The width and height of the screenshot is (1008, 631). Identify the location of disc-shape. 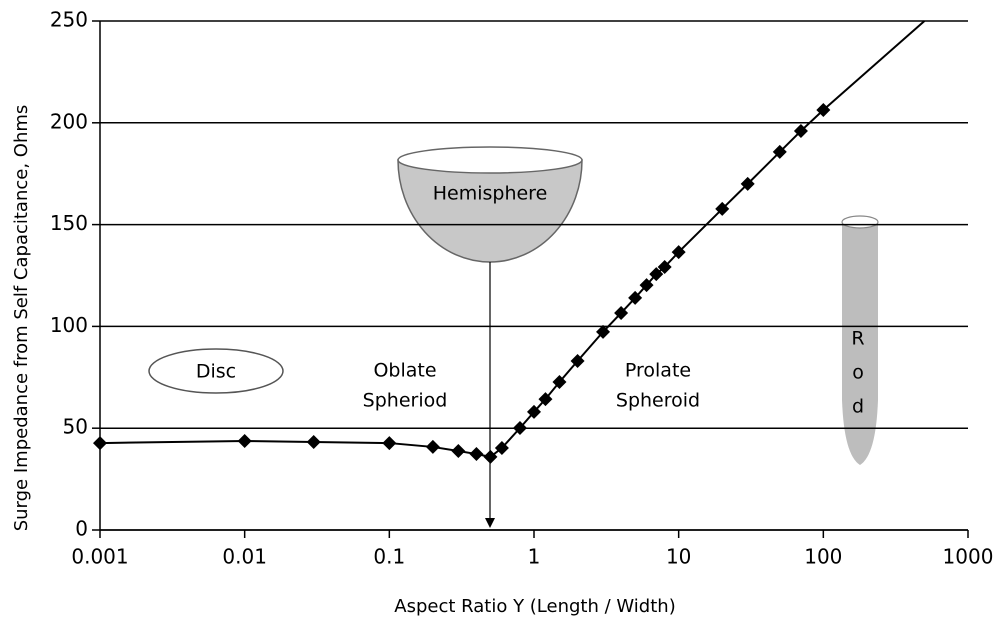
(216, 371).